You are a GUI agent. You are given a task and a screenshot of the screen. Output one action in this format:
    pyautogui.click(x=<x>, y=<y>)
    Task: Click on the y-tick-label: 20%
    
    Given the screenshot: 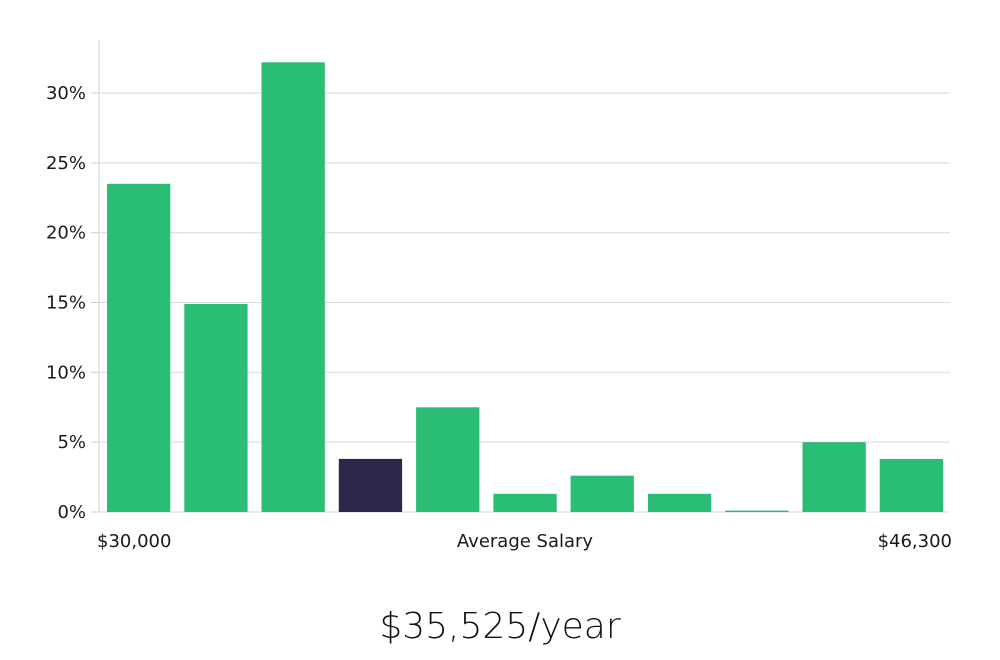 What is the action you would take?
    pyautogui.click(x=66, y=233)
    